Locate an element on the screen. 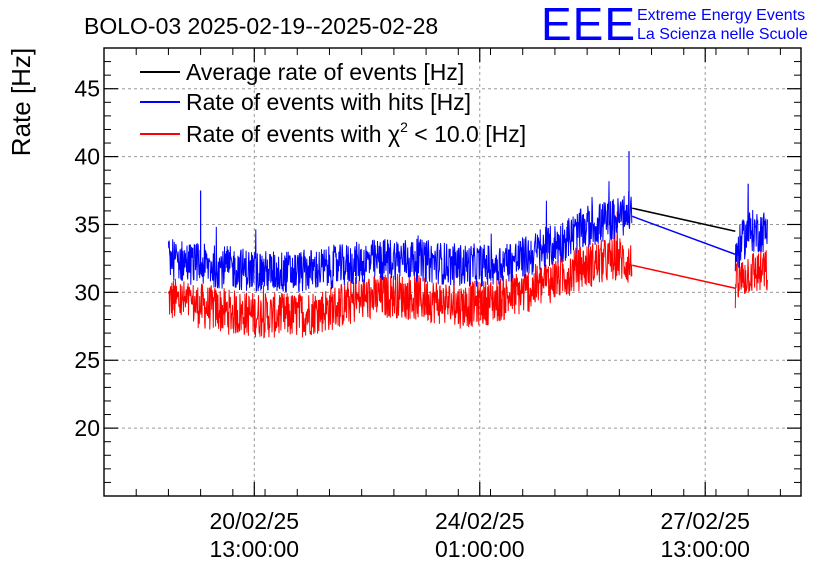  y-tick-label: 45 is located at coordinates (87, 89).